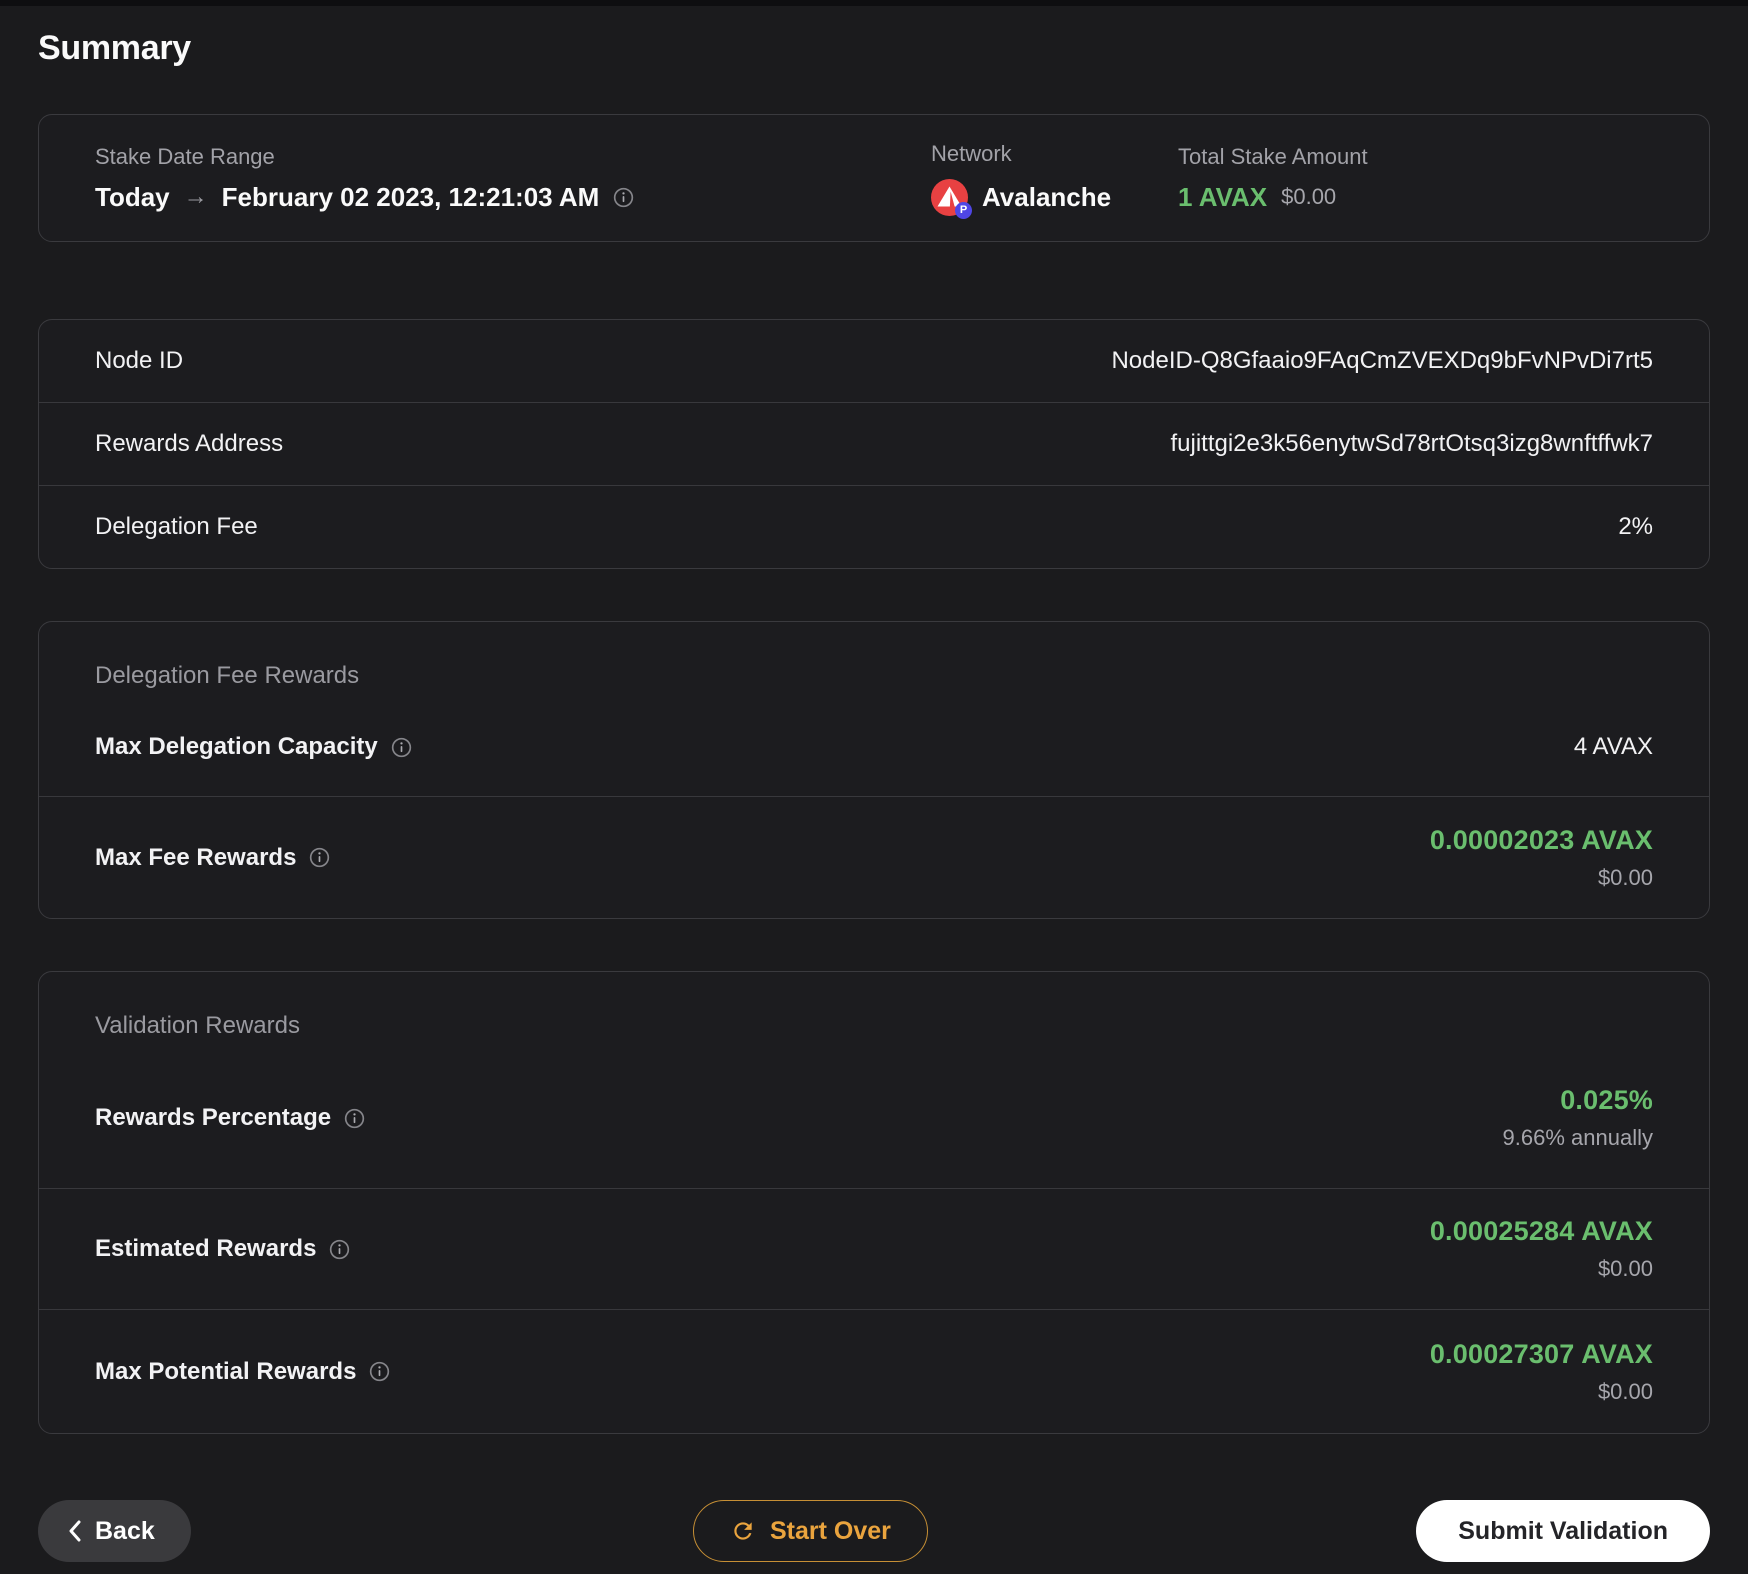 The width and height of the screenshot is (1748, 1574). Describe the element at coordinates (195, 196) in the screenshot. I see `arrow-right-icon: →` at that location.